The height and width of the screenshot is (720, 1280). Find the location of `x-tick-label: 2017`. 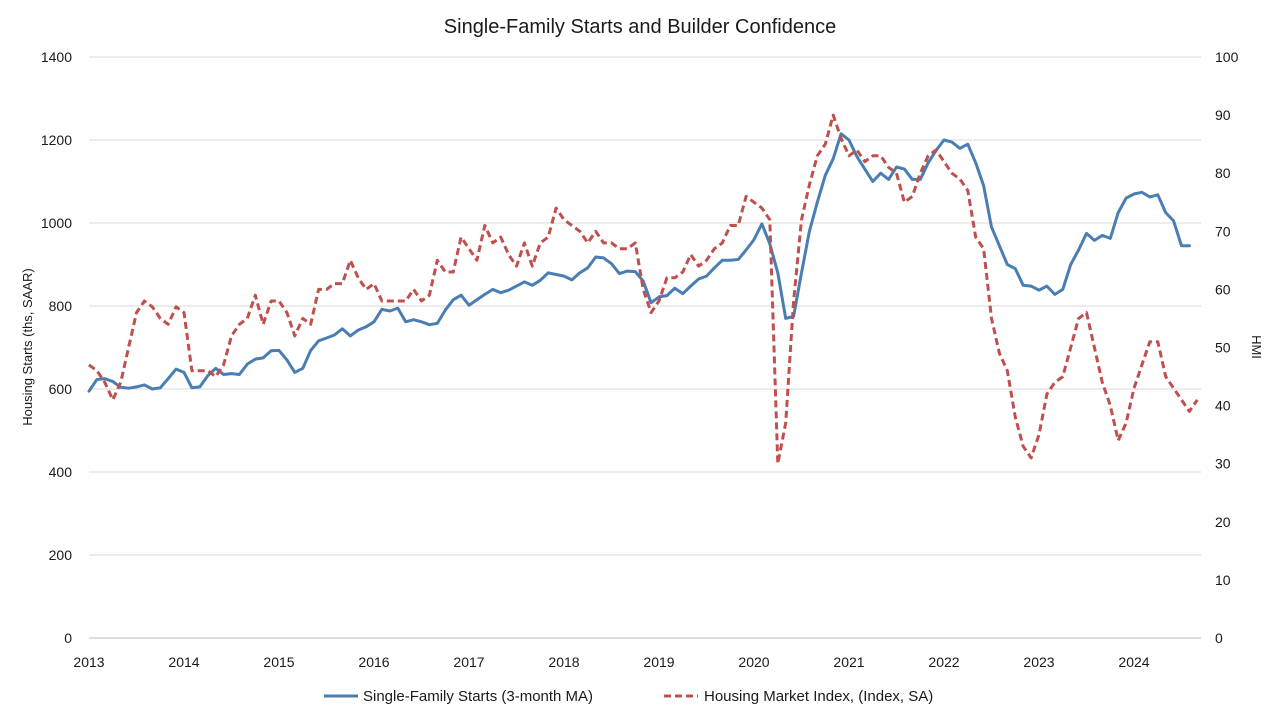

x-tick-label: 2017 is located at coordinates (468, 662).